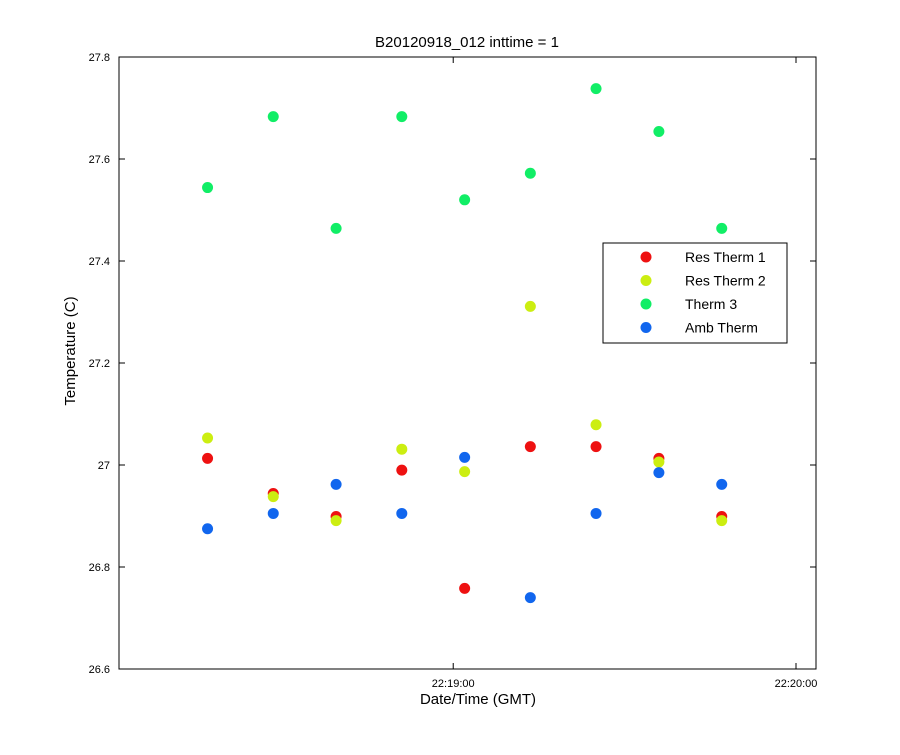 The height and width of the screenshot is (755, 900). I want to click on chart-title: B20120918_012 inttime = 1, so click(467, 42).